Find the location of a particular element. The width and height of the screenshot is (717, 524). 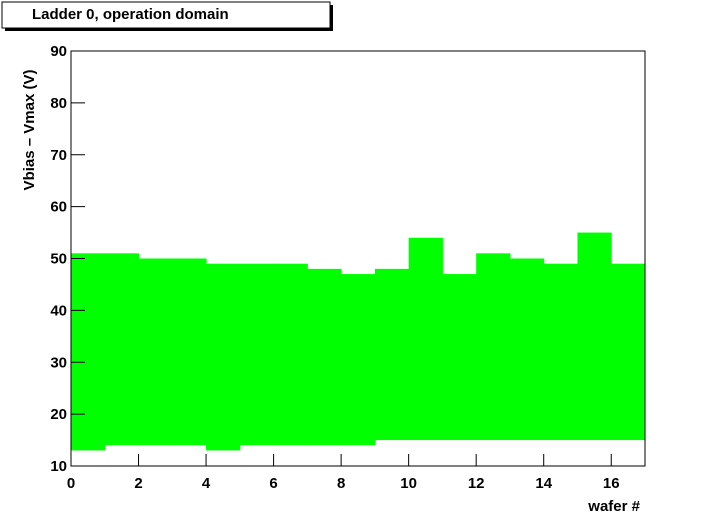

y-tick-label: 20 is located at coordinates (58, 414).